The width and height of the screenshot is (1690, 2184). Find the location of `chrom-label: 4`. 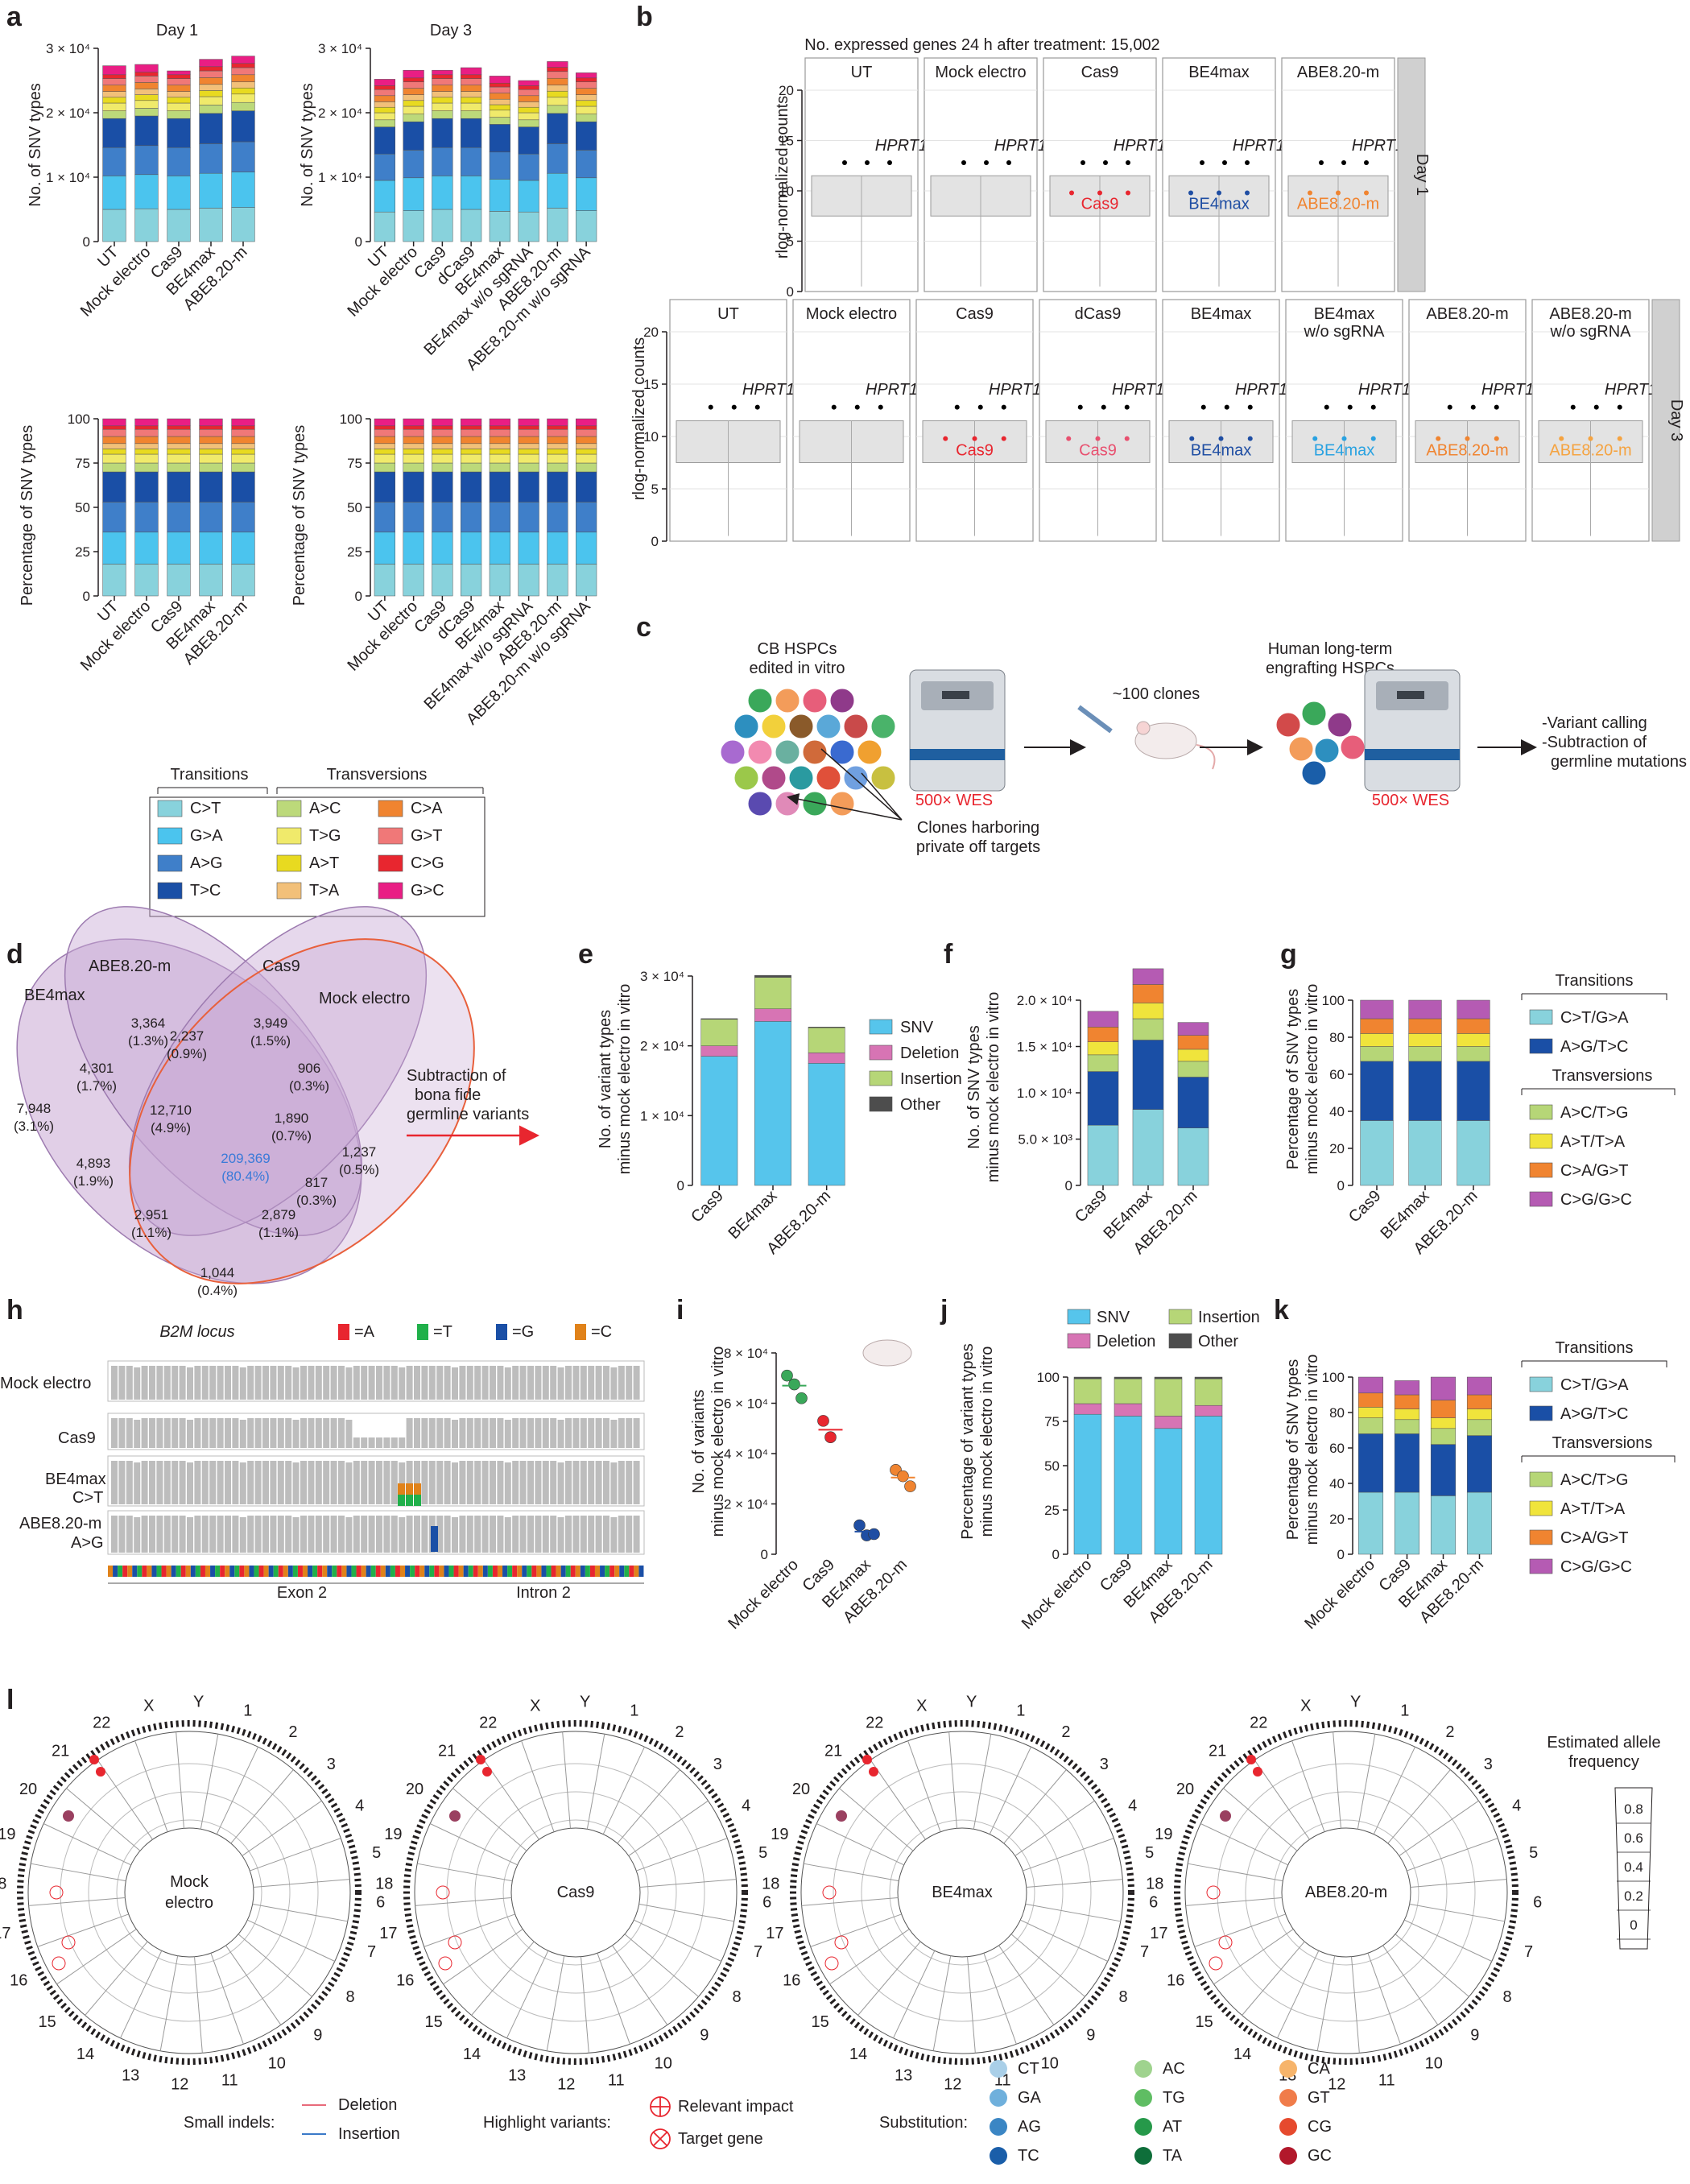

chrom-label: 4 is located at coordinates (746, 1806).